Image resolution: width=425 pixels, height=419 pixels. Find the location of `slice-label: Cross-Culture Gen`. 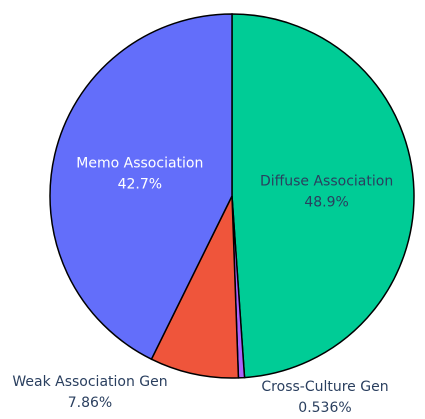

slice-label: Cross-Culture Gen is located at coordinates (324, 387).